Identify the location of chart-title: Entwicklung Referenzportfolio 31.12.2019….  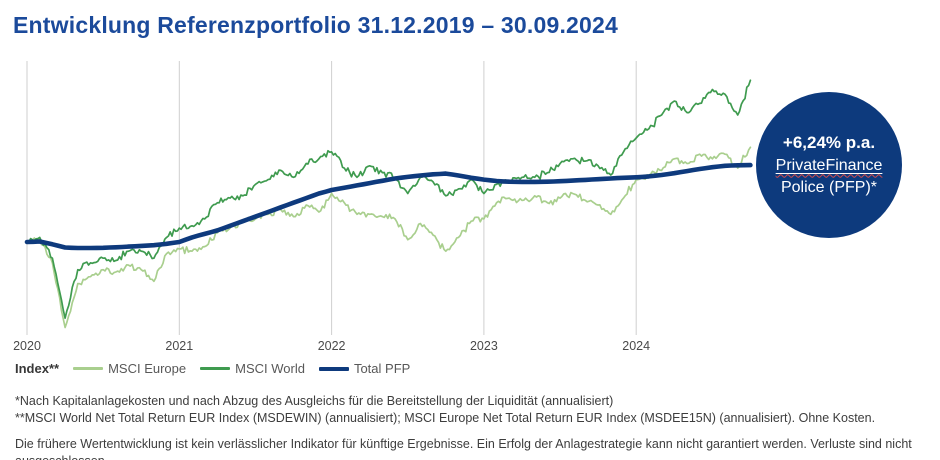
(316, 25).